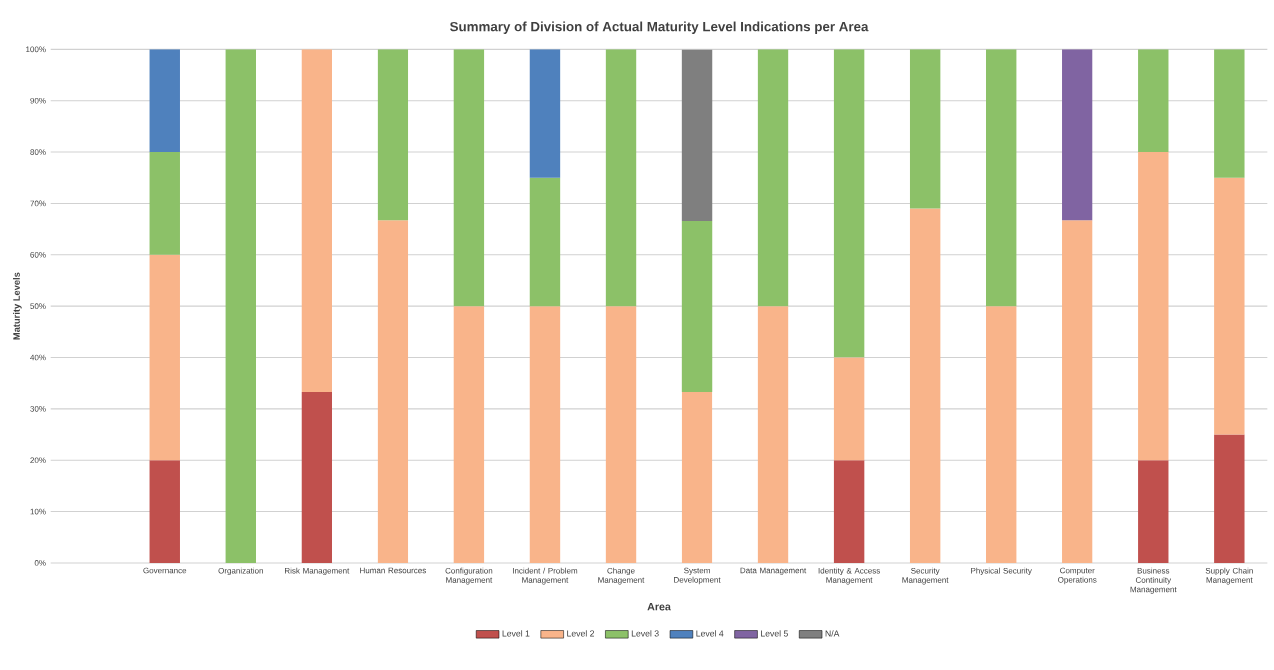 The image size is (1274, 670). I want to click on y-tick-label: 70%, so click(38, 203).